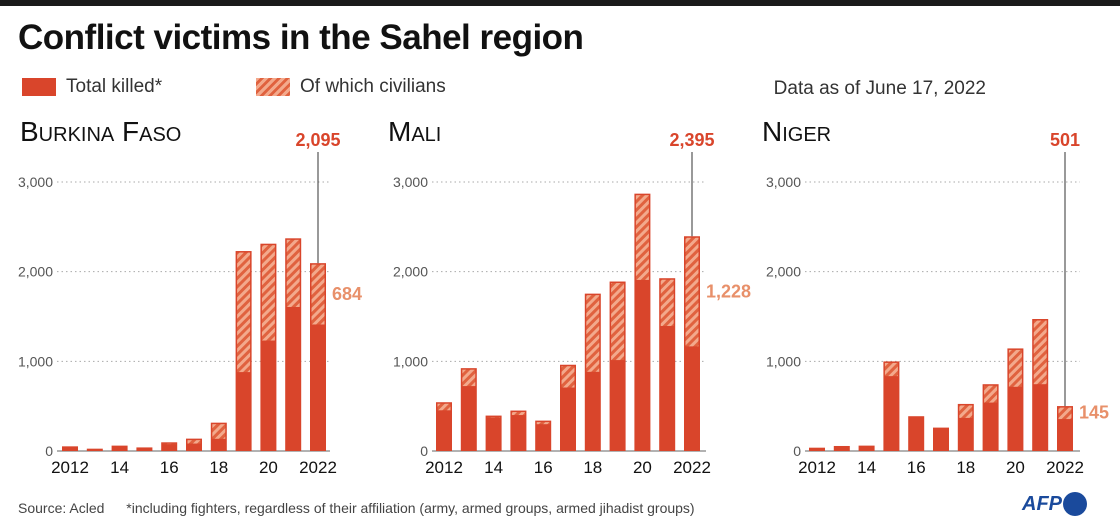 Image resolution: width=1120 pixels, height=532 pixels. Describe the element at coordinates (114, 86) in the screenshot. I see `legend-label-total: Total killed*` at that location.